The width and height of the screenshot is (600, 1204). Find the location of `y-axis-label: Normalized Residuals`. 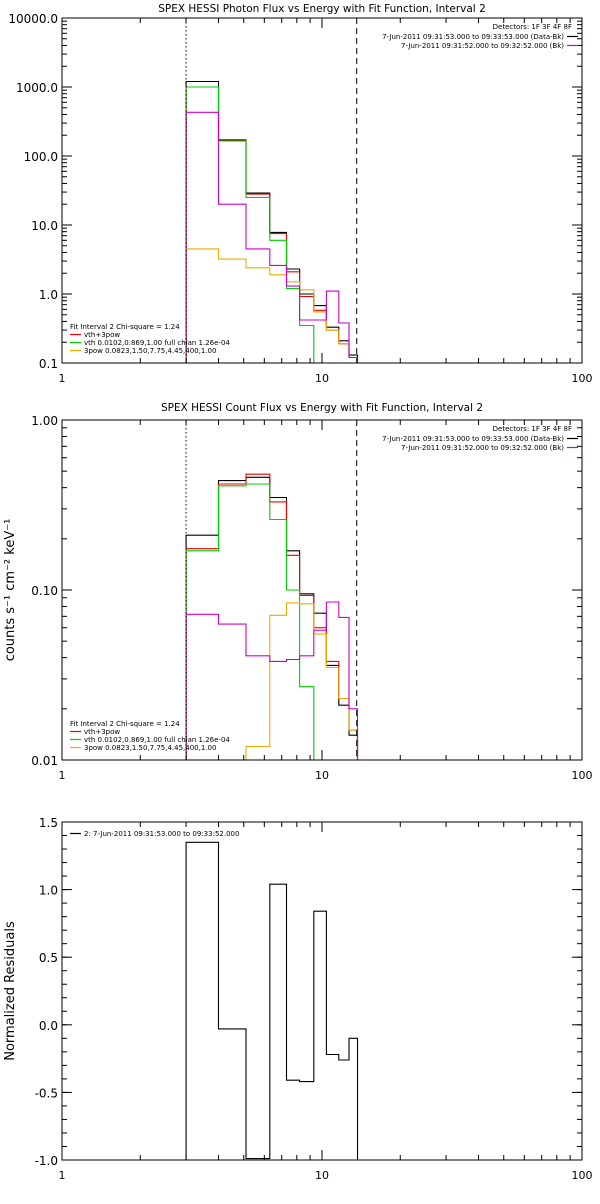

y-axis-label: Normalized Residuals is located at coordinates (10, 991).